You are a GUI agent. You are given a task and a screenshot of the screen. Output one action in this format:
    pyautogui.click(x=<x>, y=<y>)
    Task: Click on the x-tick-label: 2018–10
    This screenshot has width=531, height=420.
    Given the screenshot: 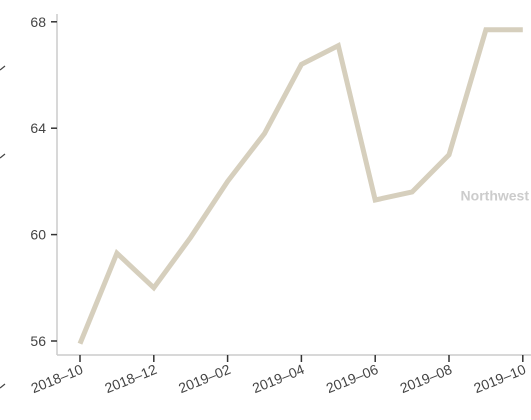 What is the action you would take?
    pyautogui.click(x=57, y=378)
    